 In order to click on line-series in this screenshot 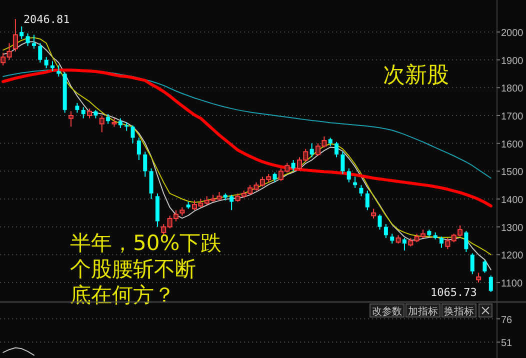, I will do `click(18, 351)`.